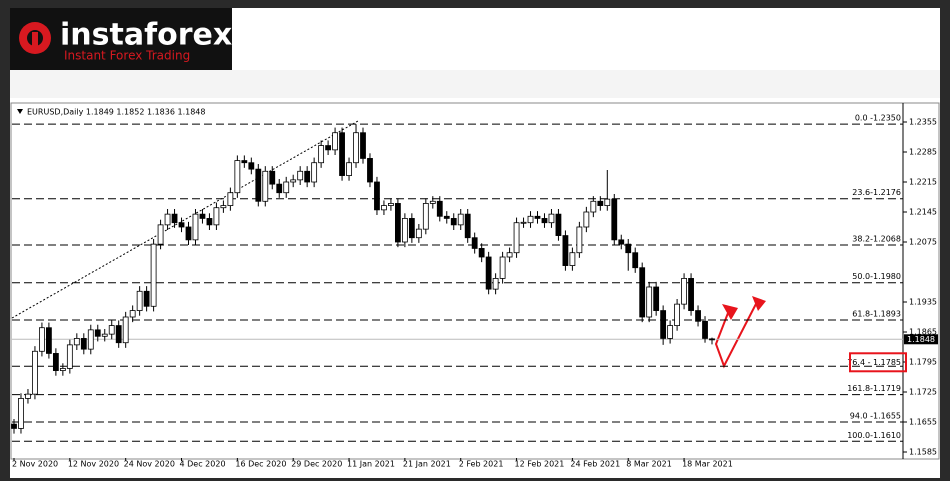 The image size is (950, 481). Describe the element at coordinates (595, 464) in the screenshot. I see `x-tick-label: 24 Feb 2021` at that location.